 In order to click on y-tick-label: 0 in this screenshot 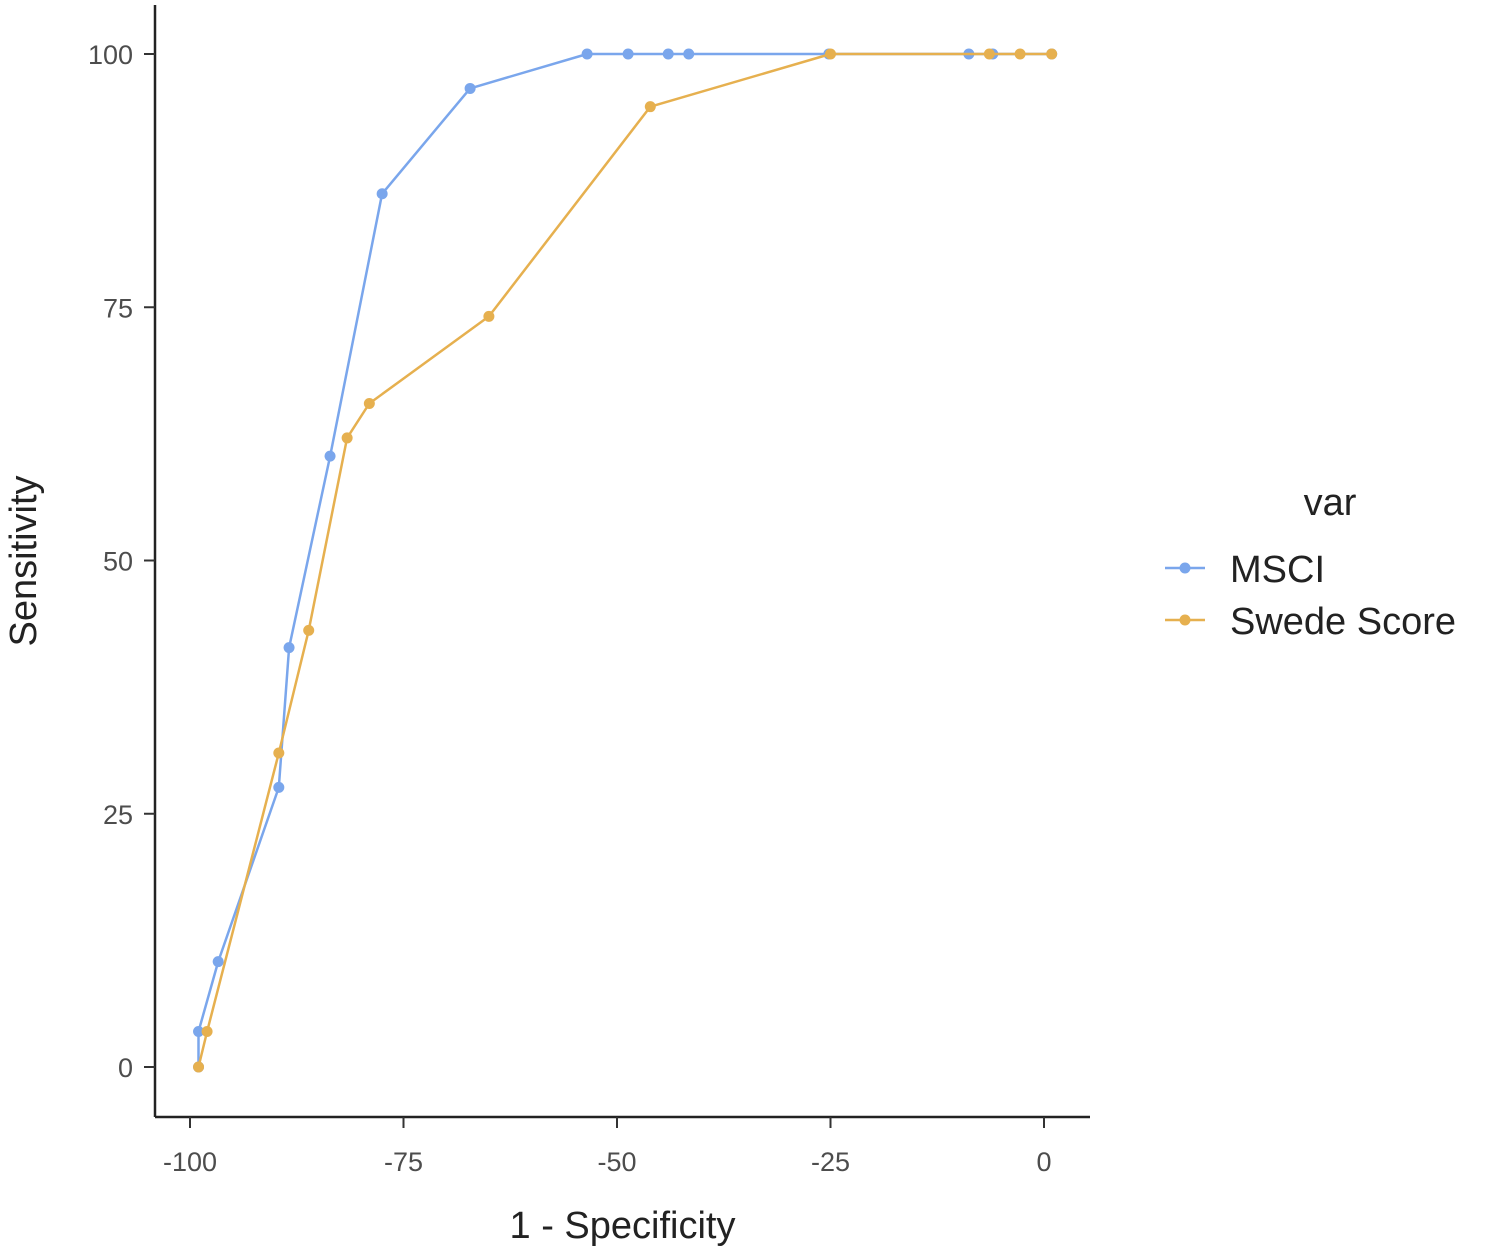, I will do `click(125, 1068)`.